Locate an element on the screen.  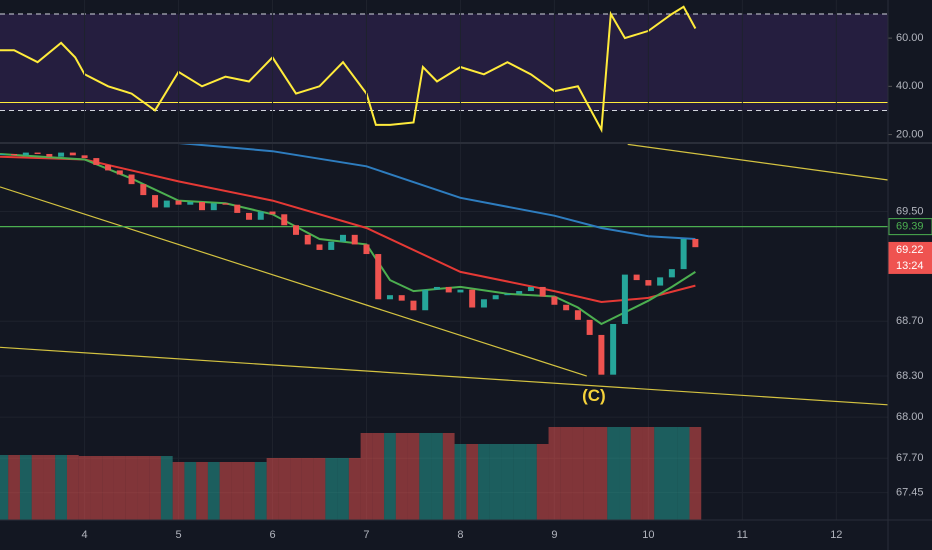
x-tick-label: 8 is located at coordinates (460, 535).